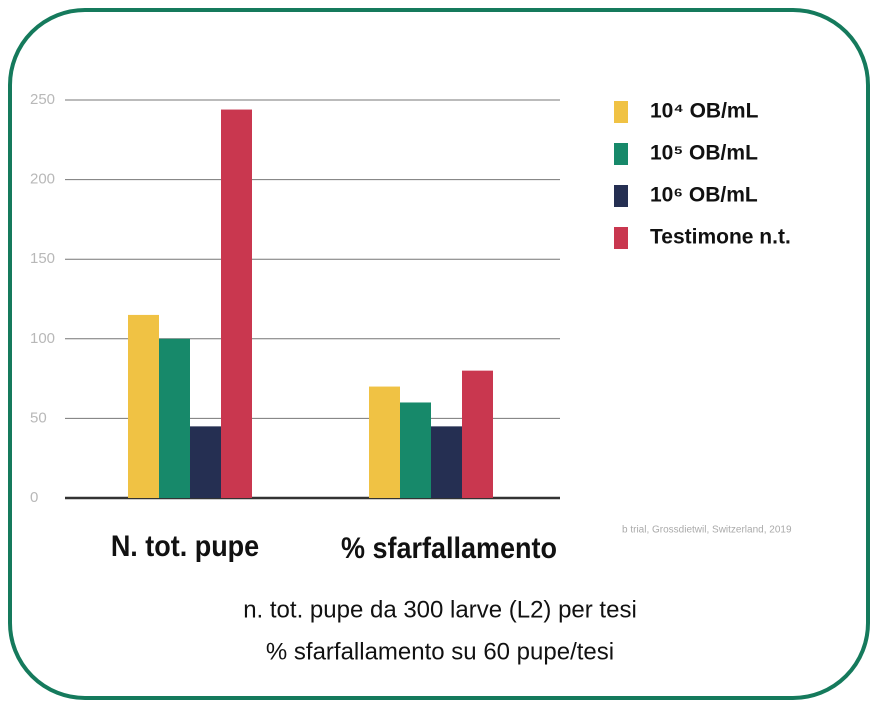 The width and height of the screenshot is (879, 708). What do you see at coordinates (34, 497) in the screenshot?
I see `y-tick-label: 0` at bounding box center [34, 497].